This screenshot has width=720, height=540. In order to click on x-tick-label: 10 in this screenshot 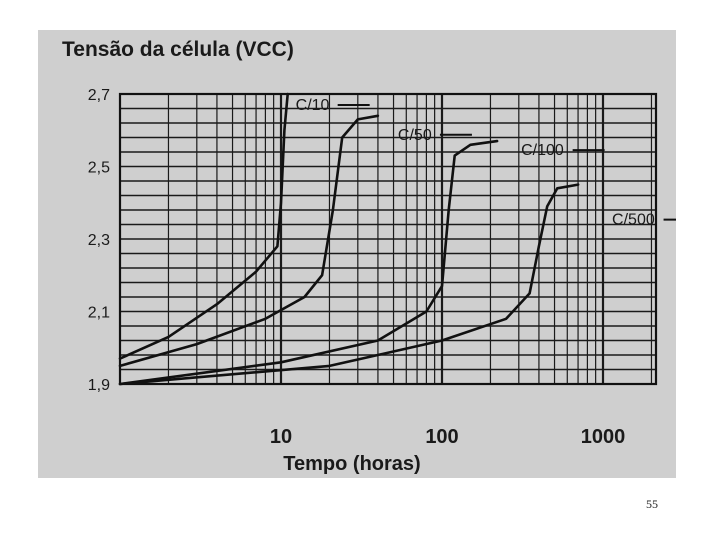, I will do `click(281, 437)`.